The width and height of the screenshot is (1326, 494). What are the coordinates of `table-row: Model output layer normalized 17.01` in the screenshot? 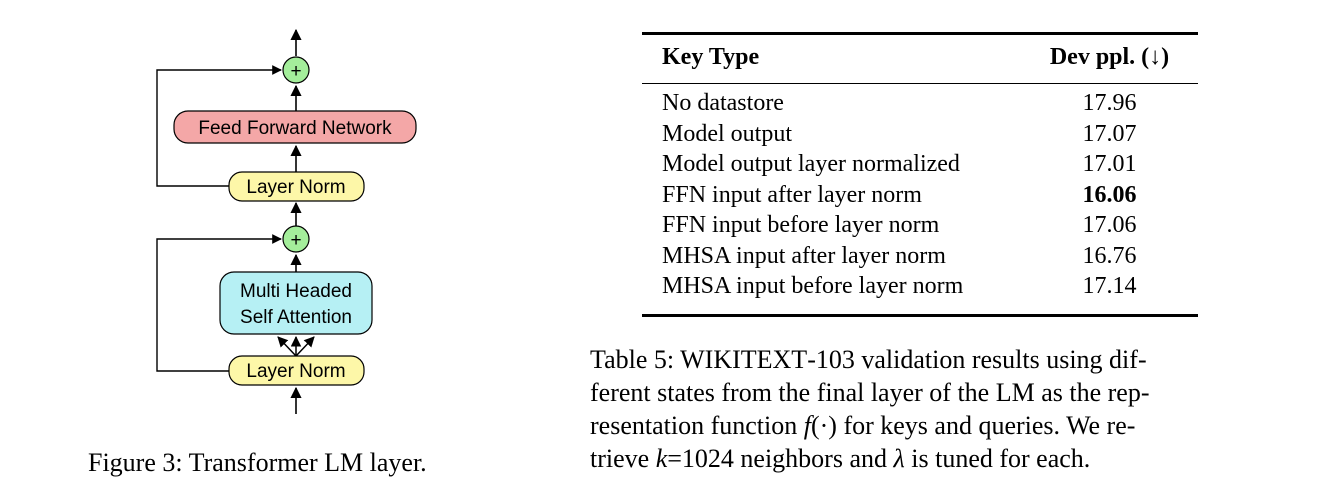 It's located at (920, 164).